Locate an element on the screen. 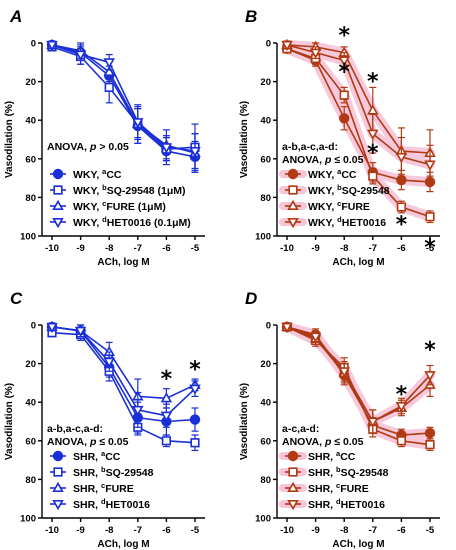 The width and height of the screenshot is (456, 550). anova-text: ≤ 0.05 is located at coordinates (347, 442).